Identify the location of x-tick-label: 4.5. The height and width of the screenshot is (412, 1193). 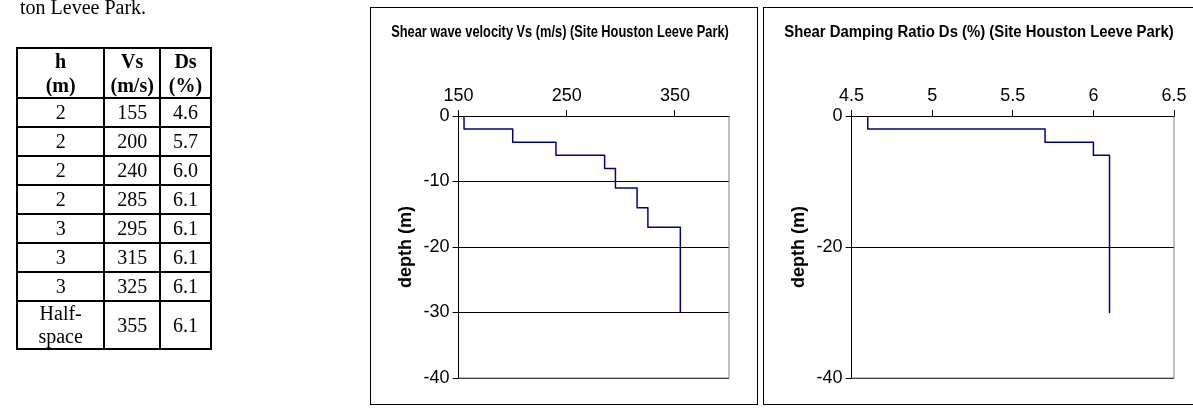
(852, 95).